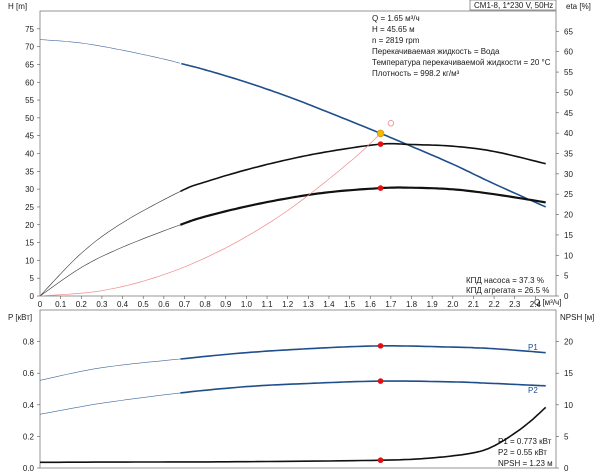  Describe the element at coordinates (29, 171) in the screenshot. I see `y-tick-label: 35` at that location.